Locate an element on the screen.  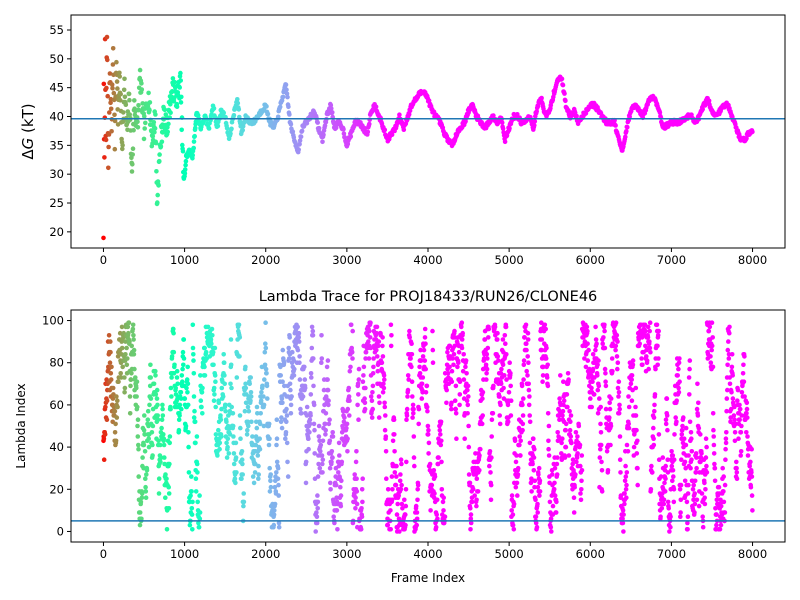
delta-g-ylabel-g: G is located at coordinates (28, 144).